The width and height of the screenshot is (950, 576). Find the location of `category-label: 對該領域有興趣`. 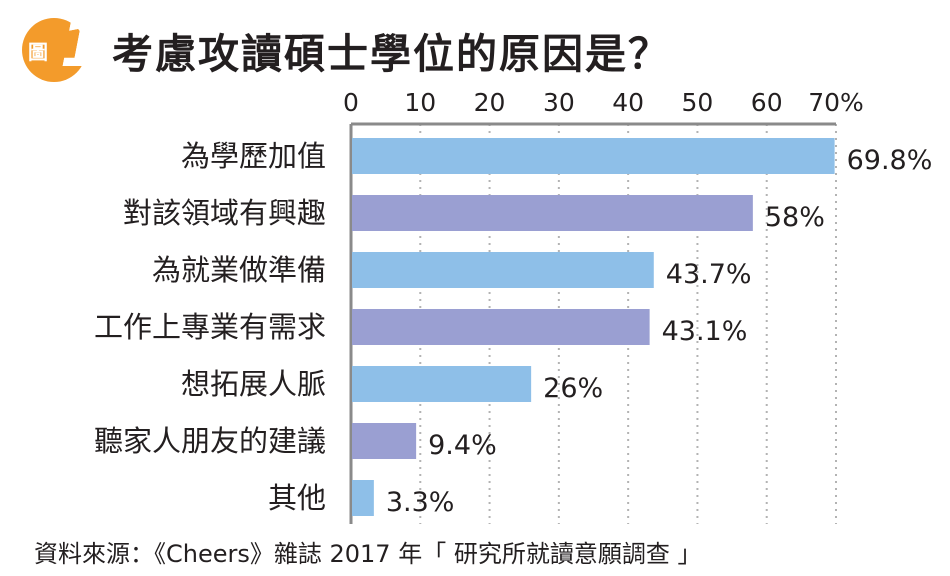

category-label: 對該領域有興趣 is located at coordinates (224, 213).